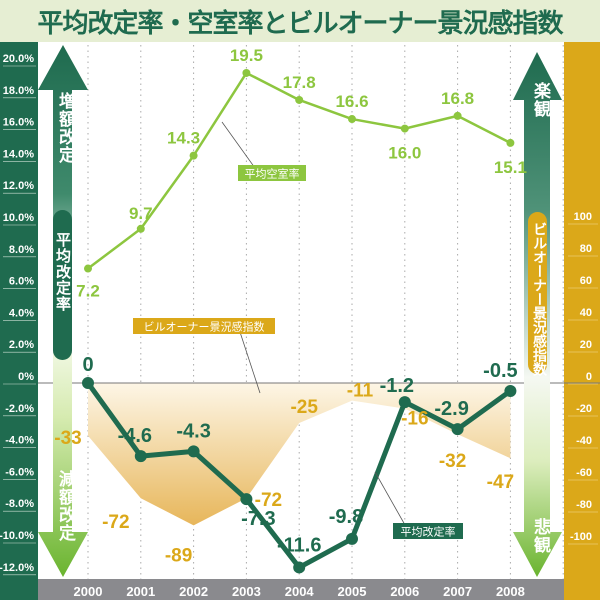 The image size is (600, 600). I want to click on x-tick-label: 2007, so click(457, 591).